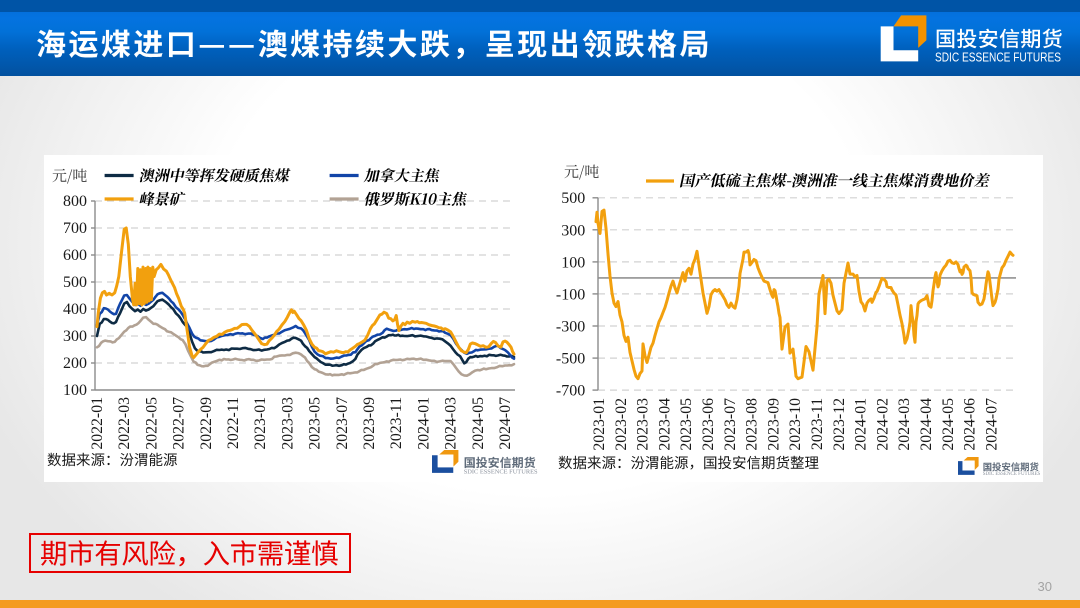 Image resolution: width=1080 pixels, height=608 pixels. What do you see at coordinates (882, 424) in the screenshot?
I see `svg-text: 2024-02` at bounding box center [882, 424].